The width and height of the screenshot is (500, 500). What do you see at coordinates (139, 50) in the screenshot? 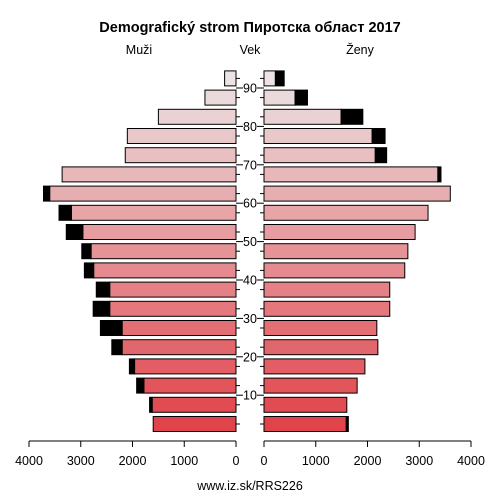
I see `male-label: Muži` at bounding box center [139, 50].